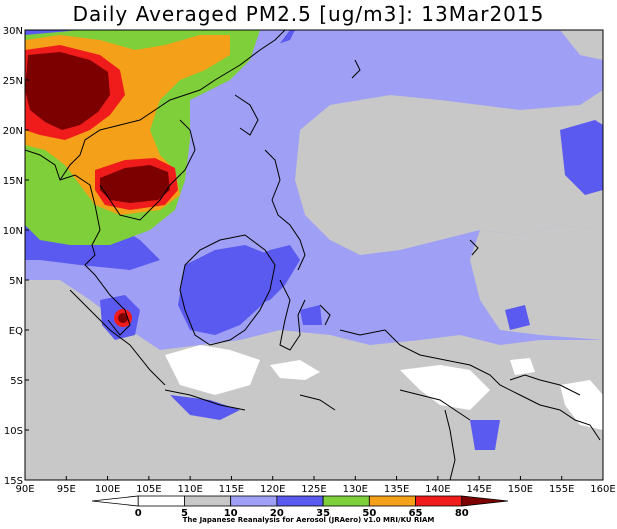 The image size is (617, 529). I want to click on lon-tick-label: 150E, so click(520, 489).